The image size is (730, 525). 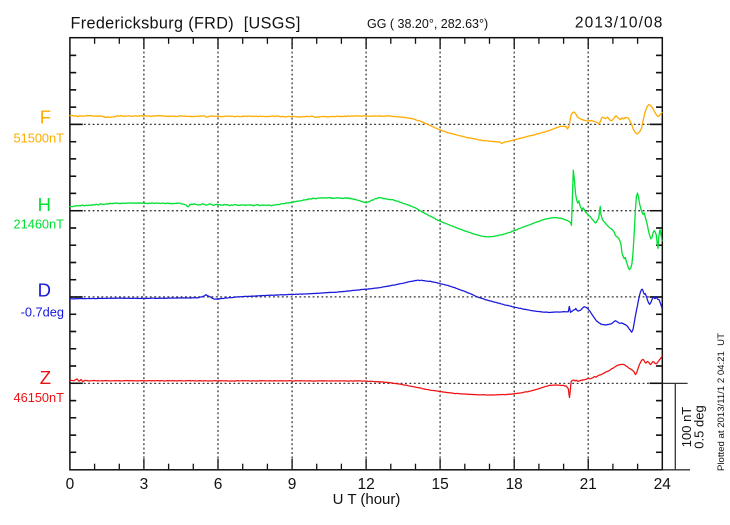 I want to click on svg-text: -0.7deg, so click(x=42, y=311).